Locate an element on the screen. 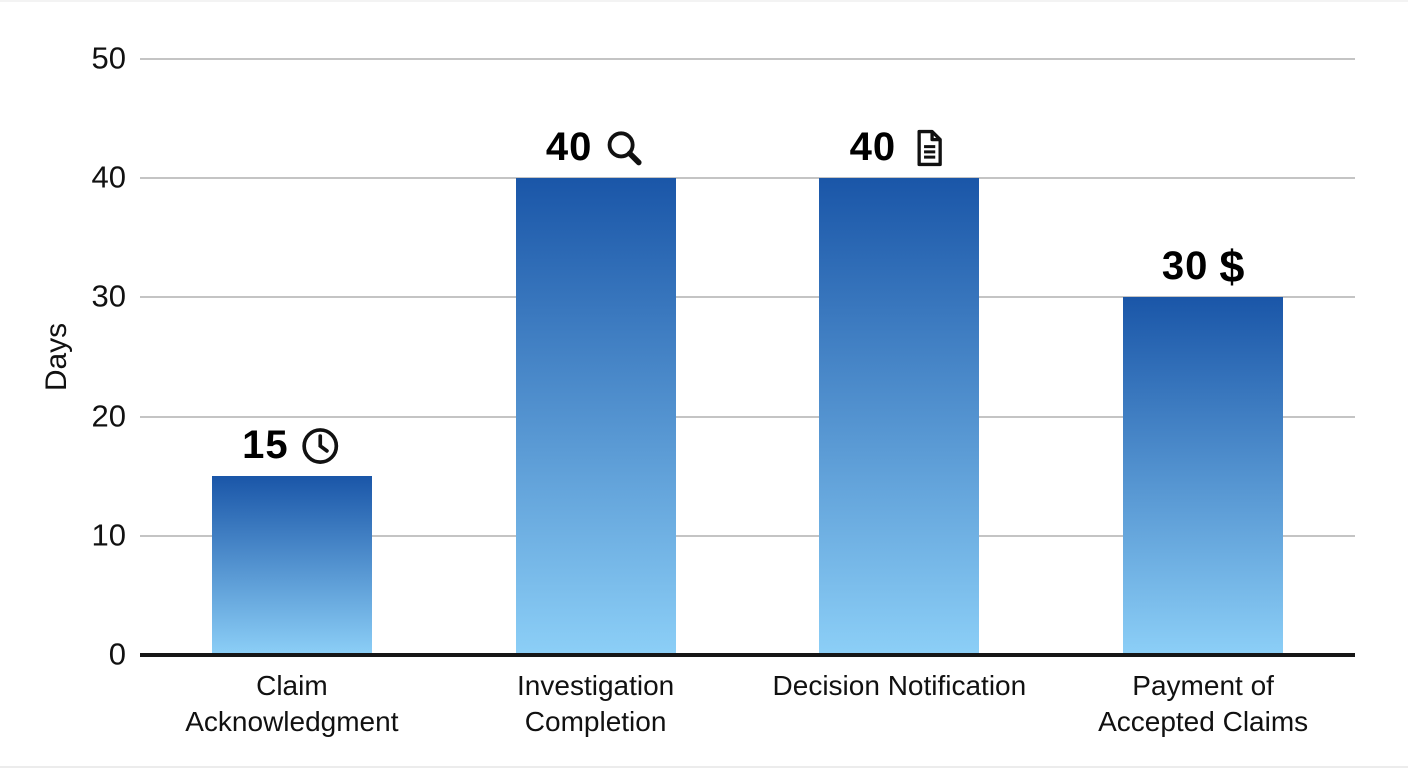 The width and height of the screenshot is (1408, 768). y-tick-label: 40 is located at coordinates (108, 177).